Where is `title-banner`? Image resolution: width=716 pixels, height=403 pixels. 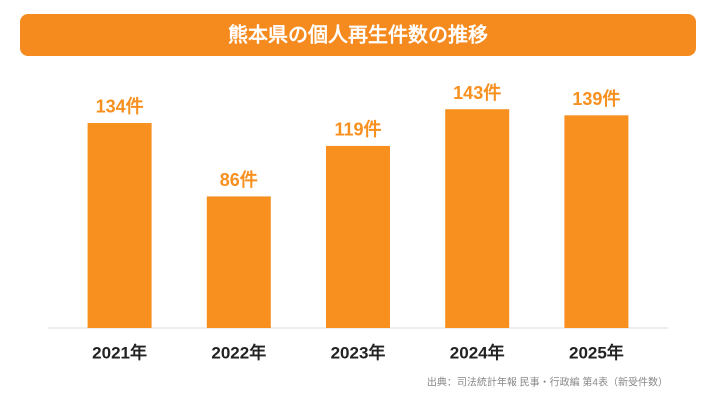 title-banner is located at coordinates (358, 35).